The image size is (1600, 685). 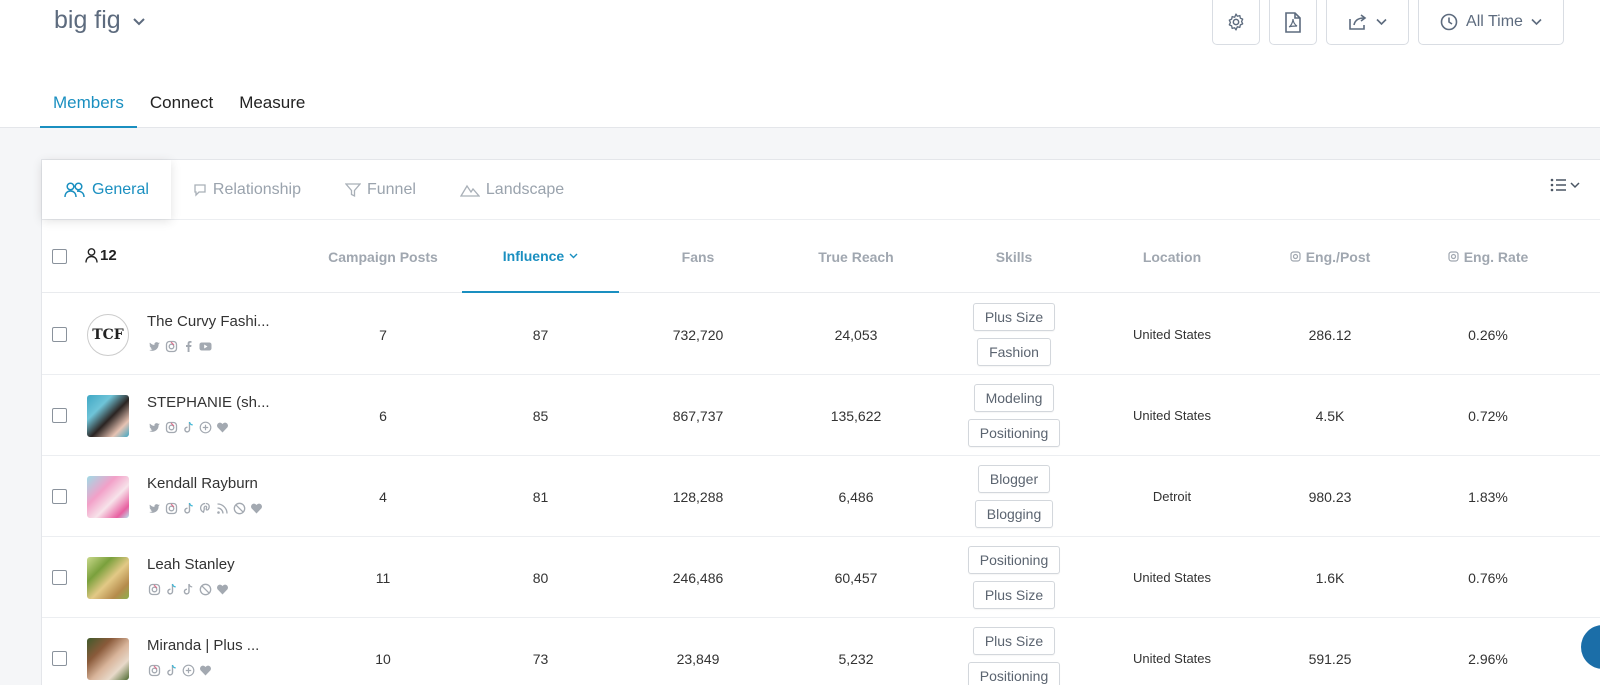 I want to click on campaign-posts-value: 11, so click(x=383, y=577).